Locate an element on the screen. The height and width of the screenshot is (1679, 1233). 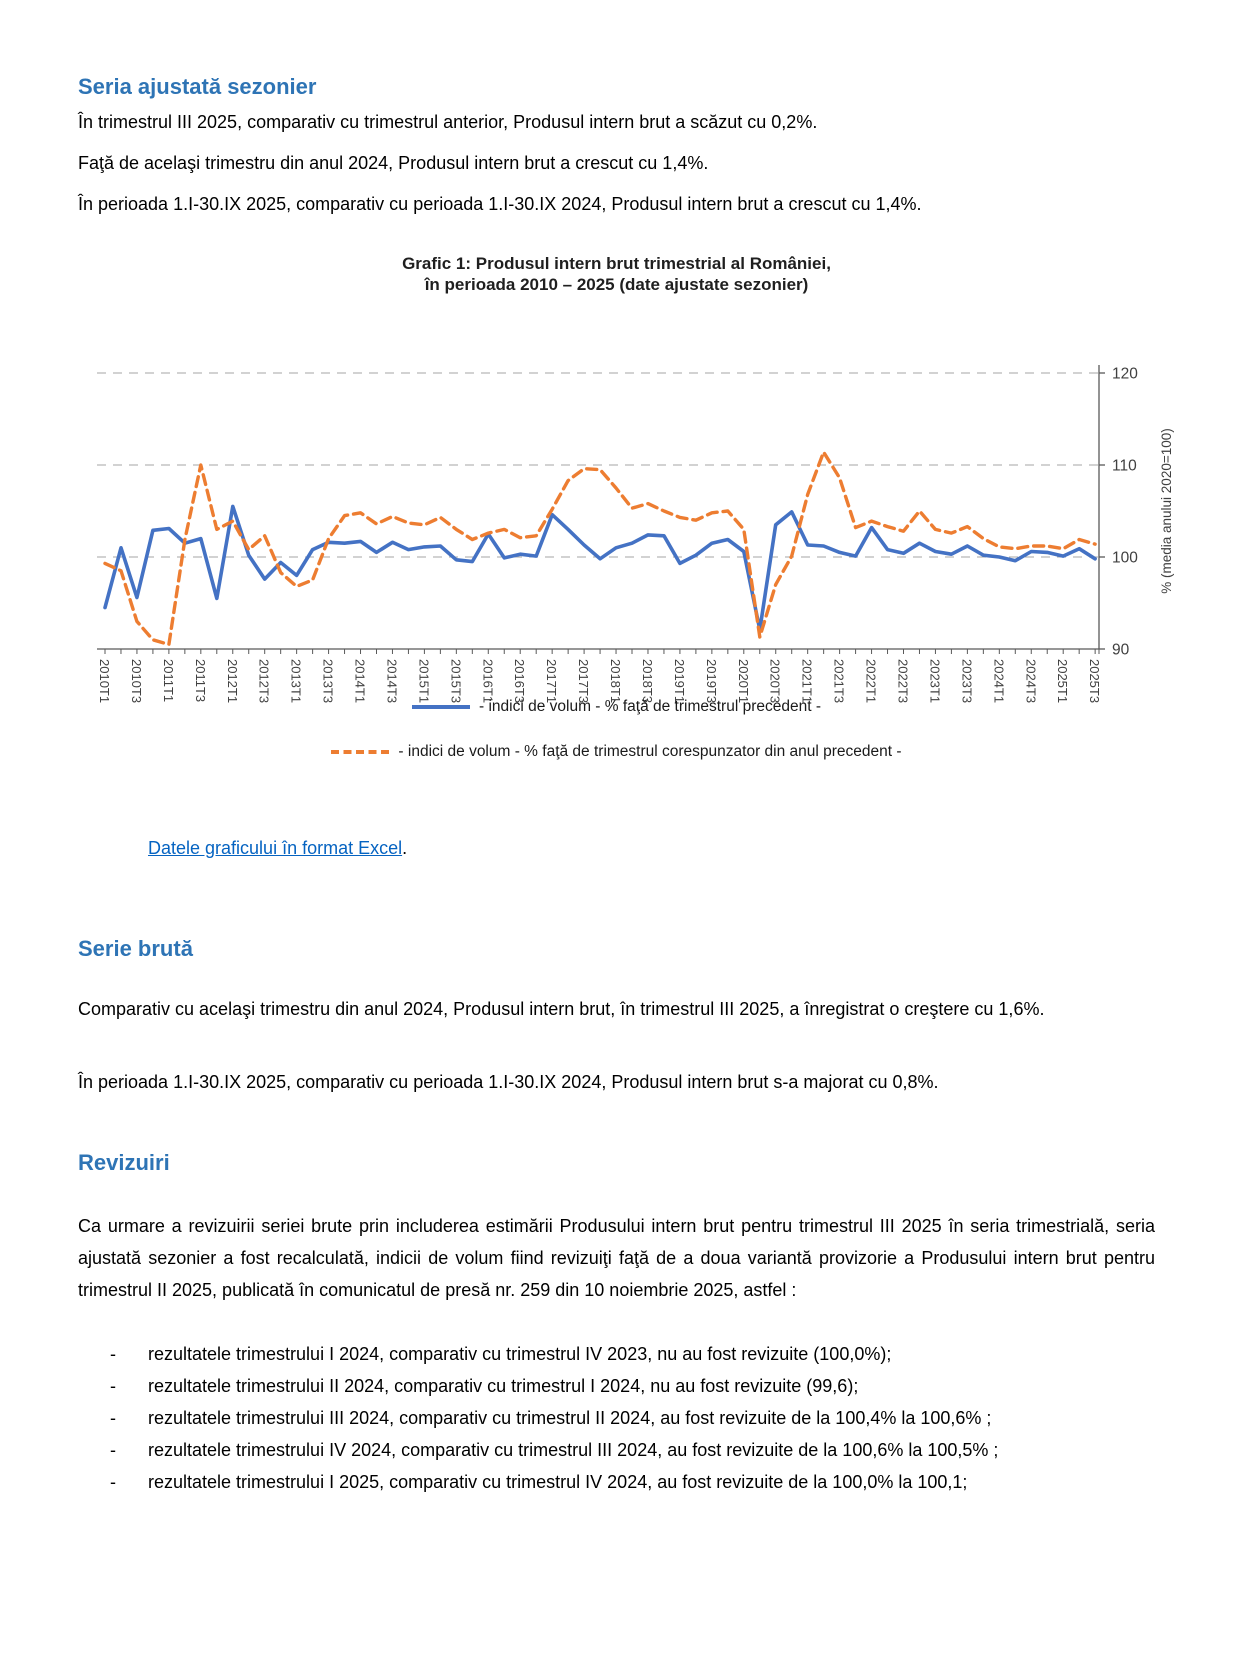
x-tick-label: 2020T1 is located at coordinates (743, 681).